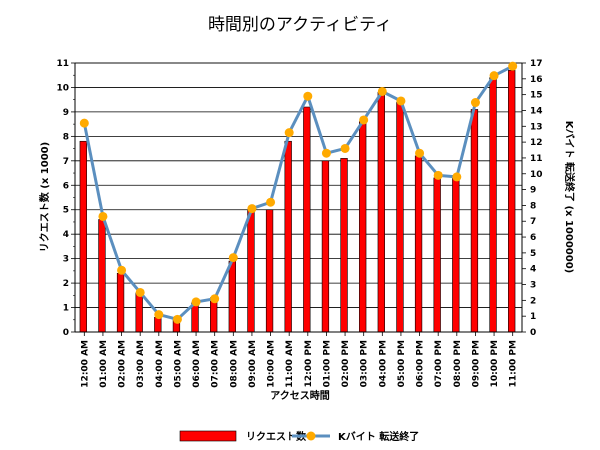 The height and width of the screenshot is (450, 600). Describe the element at coordinates (309, 363) in the screenshot. I see `x-tick-label: 12:00 PM` at that location.